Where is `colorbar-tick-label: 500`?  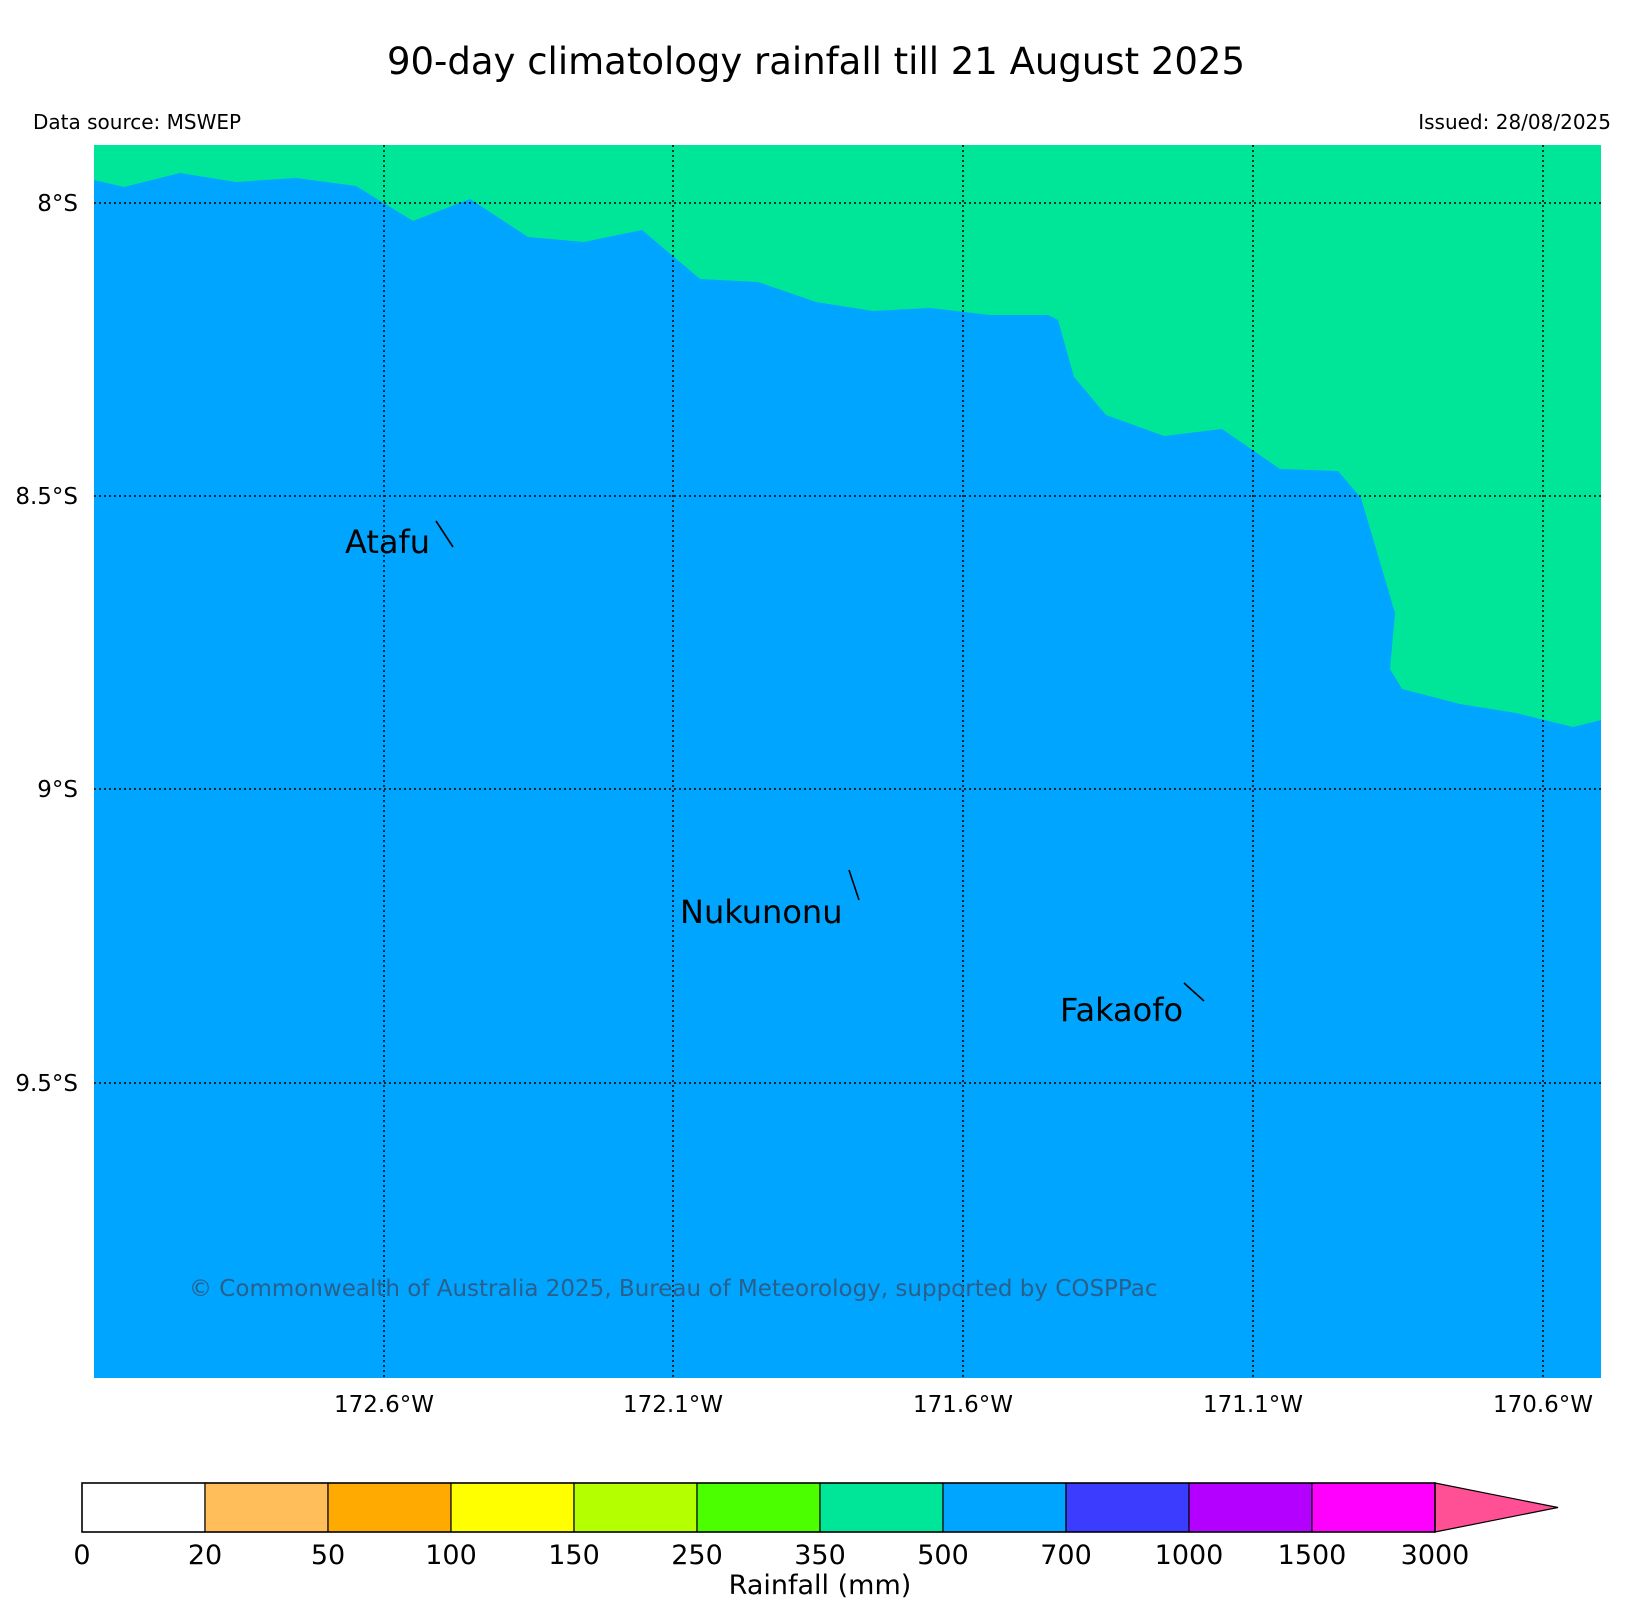 colorbar-tick-label: 500 is located at coordinates (943, 1555).